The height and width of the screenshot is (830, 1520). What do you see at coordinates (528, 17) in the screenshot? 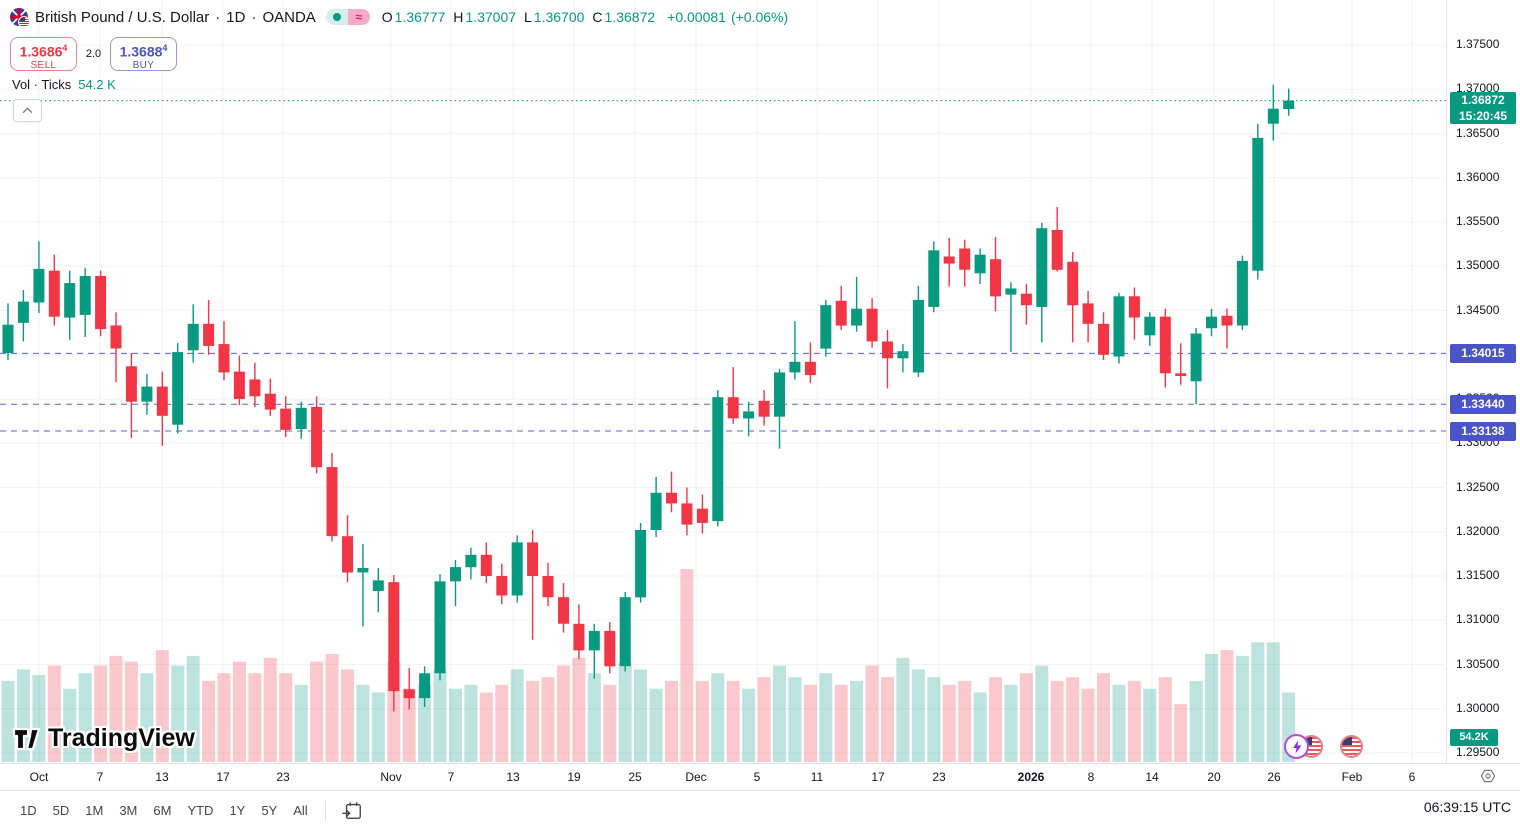
I see `low-label: L` at bounding box center [528, 17].